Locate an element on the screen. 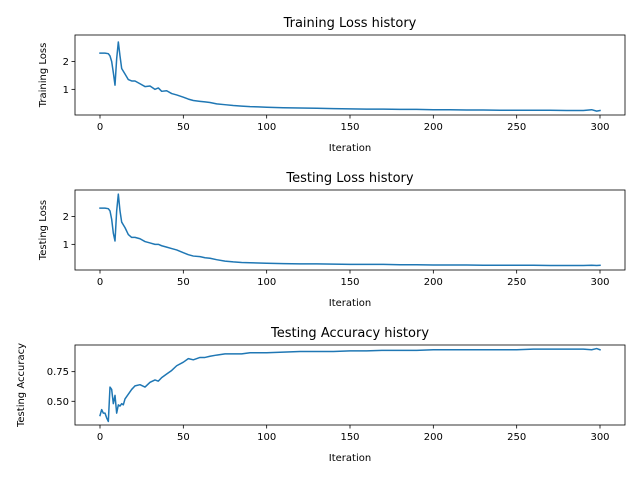 This screenshot has height=480, width=640. chart-title: Training Loss history is located at coordinates (350, 23).